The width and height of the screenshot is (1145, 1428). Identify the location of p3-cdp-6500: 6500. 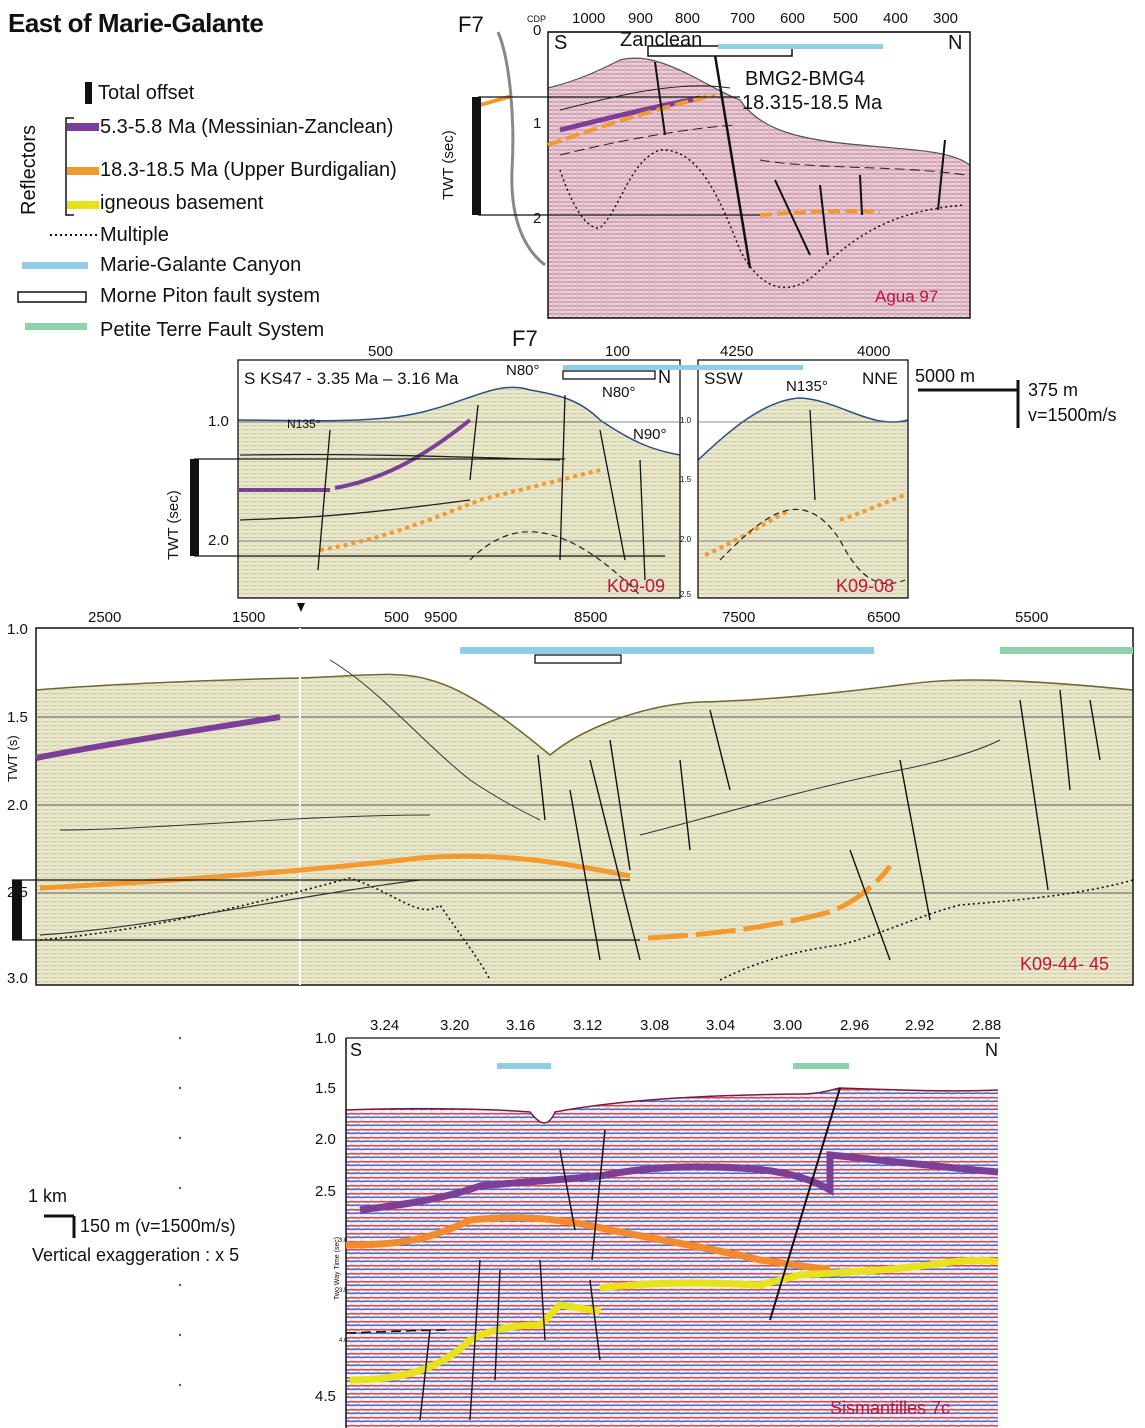
(884, 617).